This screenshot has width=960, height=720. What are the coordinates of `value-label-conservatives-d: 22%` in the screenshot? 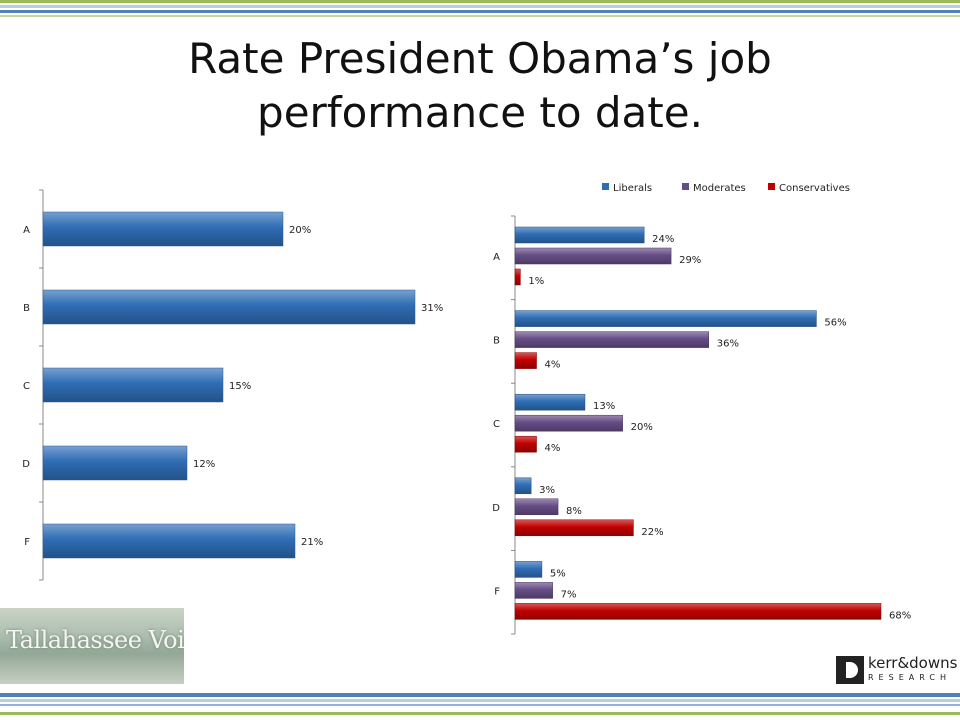 It's located at (652, 532).